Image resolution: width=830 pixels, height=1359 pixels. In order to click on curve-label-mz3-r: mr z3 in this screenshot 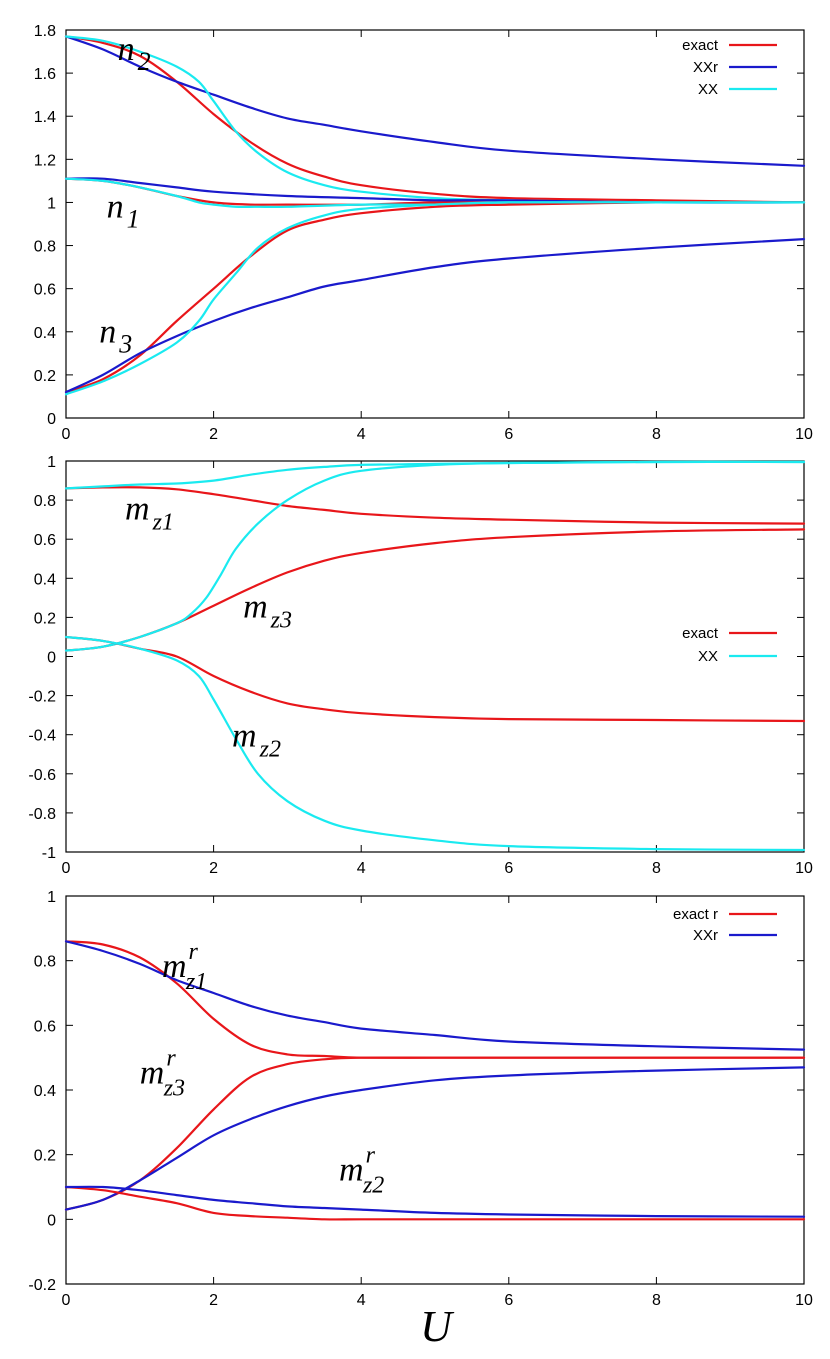, I will do `click(162, 1074)`.